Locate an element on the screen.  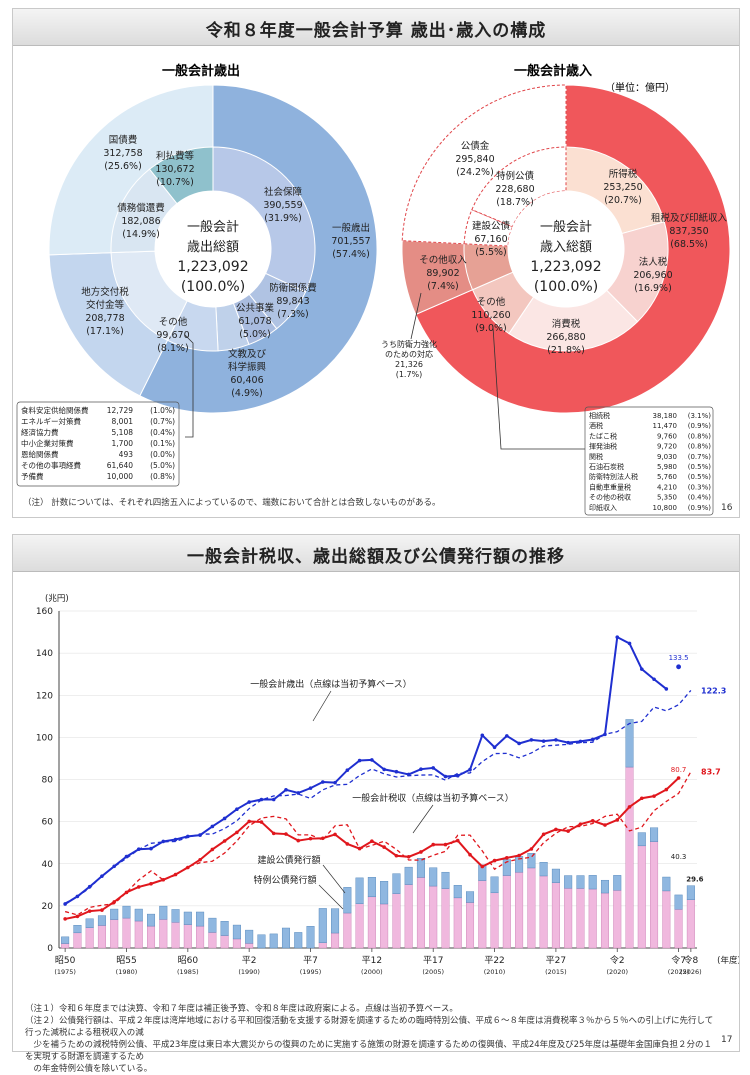
exp-inner-label: 防衛関係費 is located at coordinates (293, 288).